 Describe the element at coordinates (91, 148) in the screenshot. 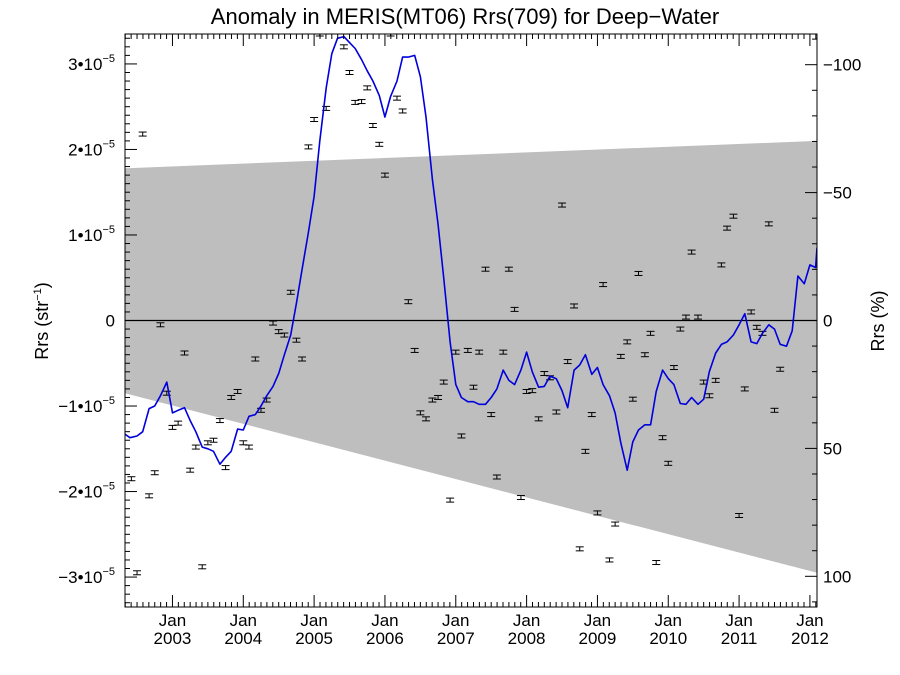

I see `y-tick-label: 2•10−5` at that location.